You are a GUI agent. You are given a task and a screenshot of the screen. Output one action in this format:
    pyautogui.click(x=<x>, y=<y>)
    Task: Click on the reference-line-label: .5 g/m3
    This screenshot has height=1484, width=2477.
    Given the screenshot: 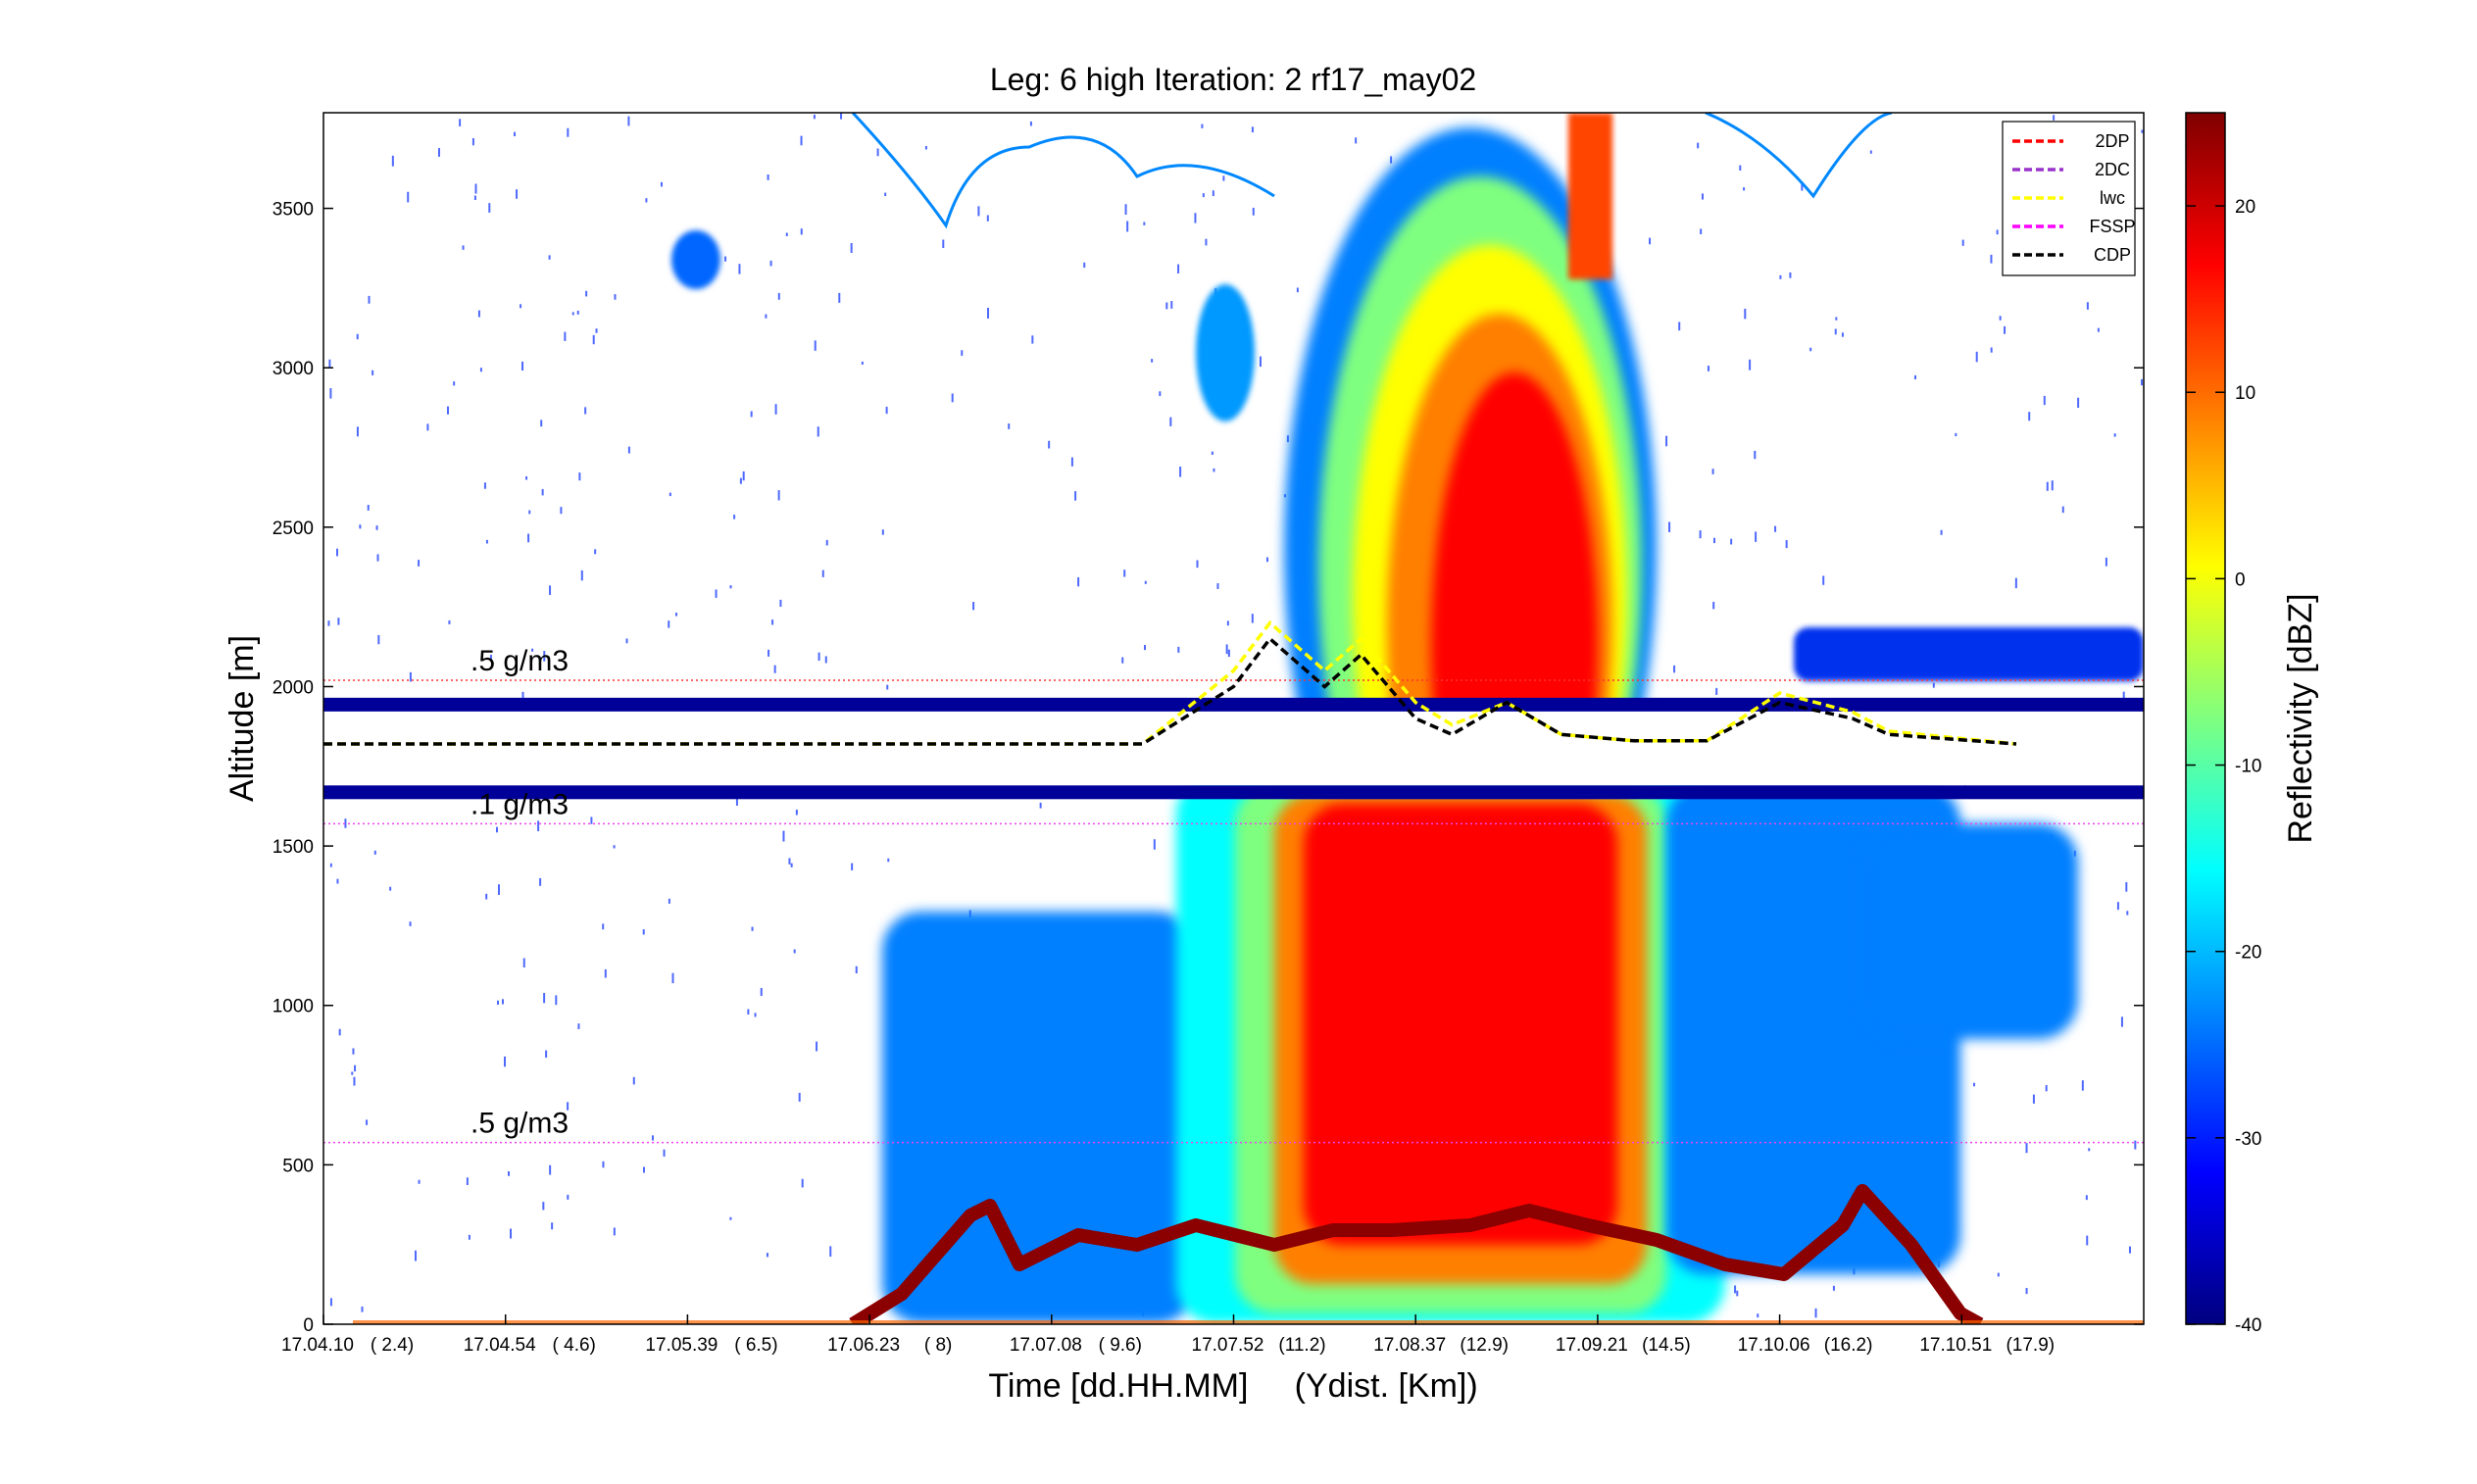 What is the action you would take?
    pyautogui.click(x=520, y=661)
    